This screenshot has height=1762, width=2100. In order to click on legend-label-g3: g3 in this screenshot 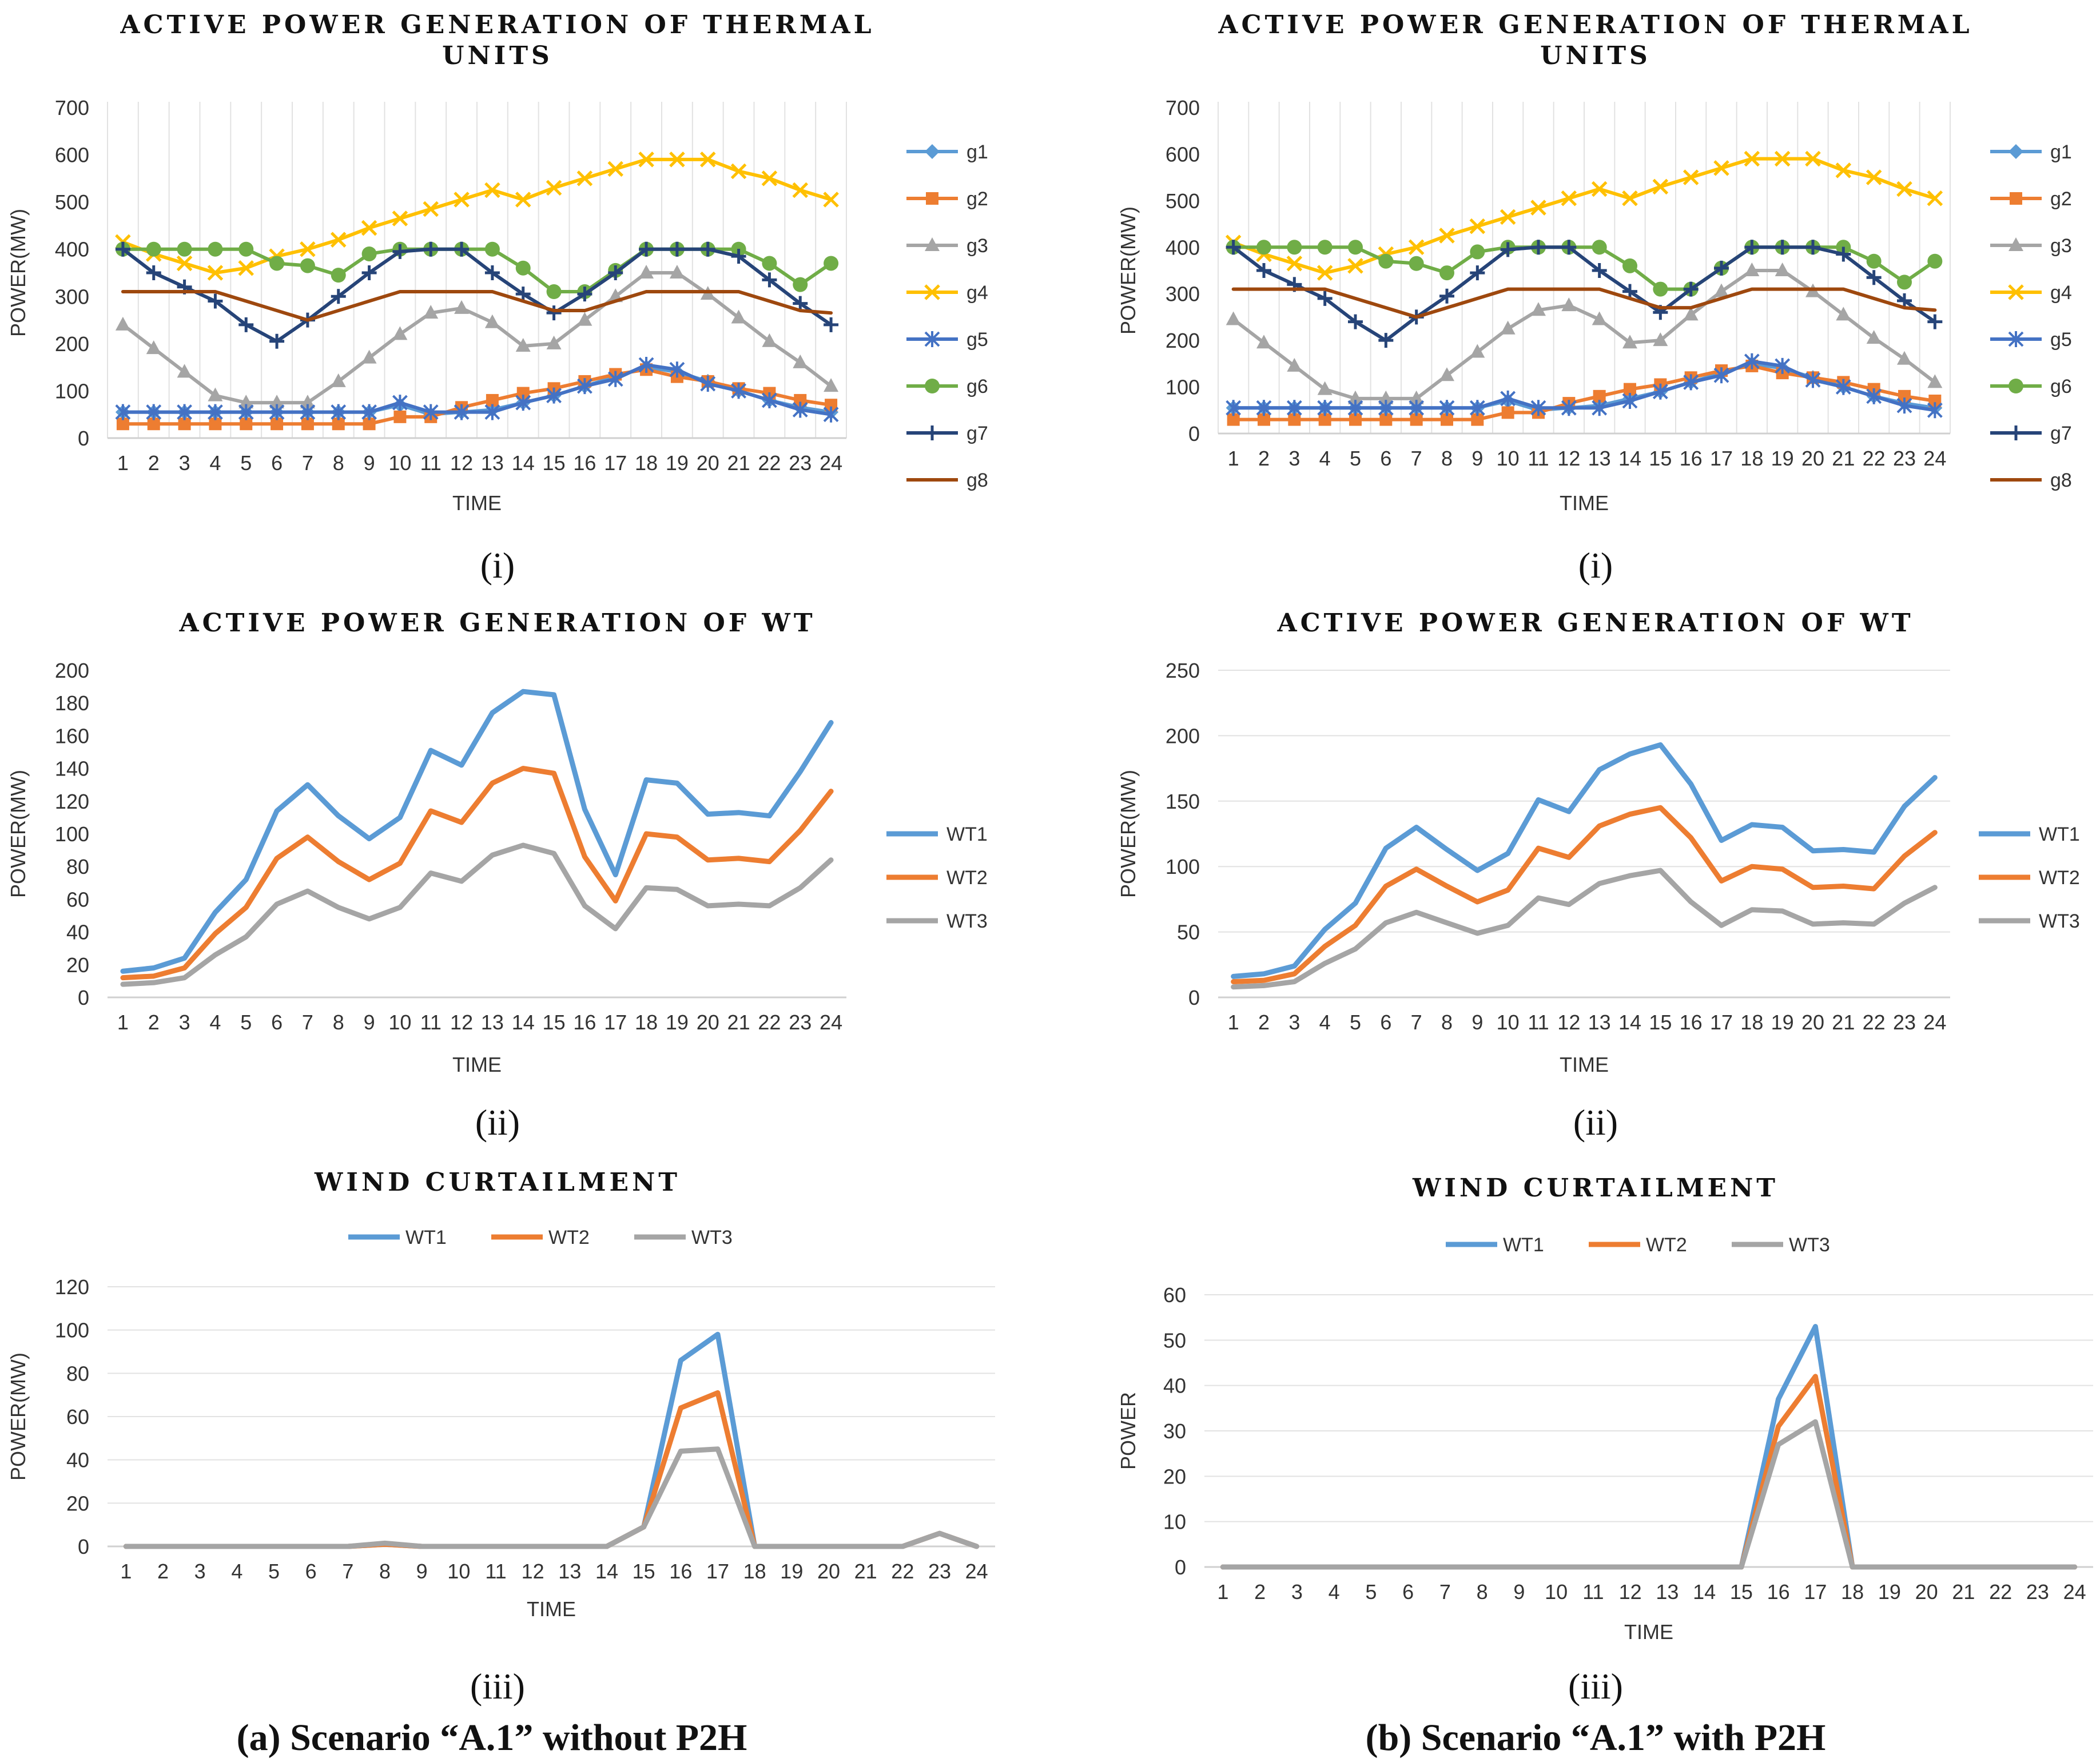, I will do `click(2061, 246)`.